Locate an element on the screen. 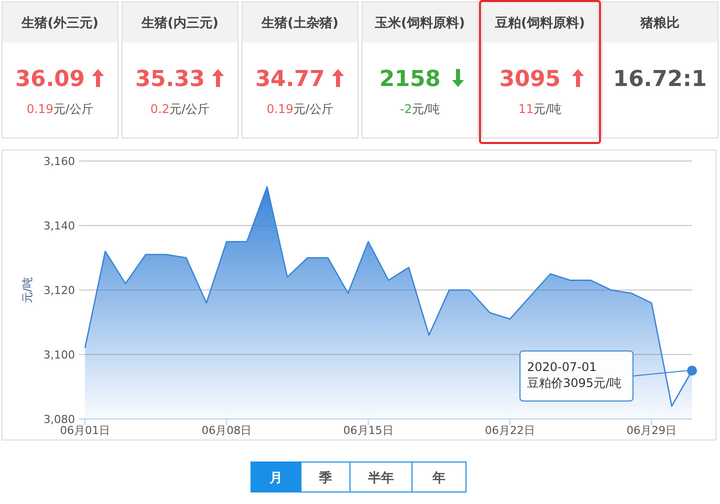  text: 玉米(饲料原料) is located at coordinates (419, 23).